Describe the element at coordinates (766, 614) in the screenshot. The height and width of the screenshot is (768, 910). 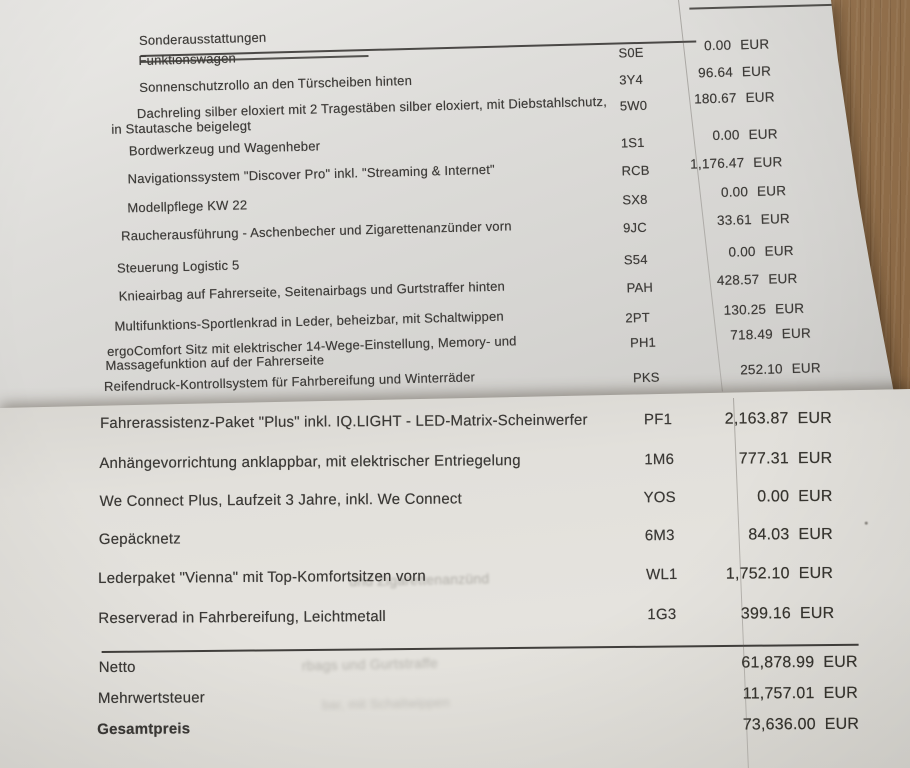
I see `option-price-amount: 399.16` at that location.